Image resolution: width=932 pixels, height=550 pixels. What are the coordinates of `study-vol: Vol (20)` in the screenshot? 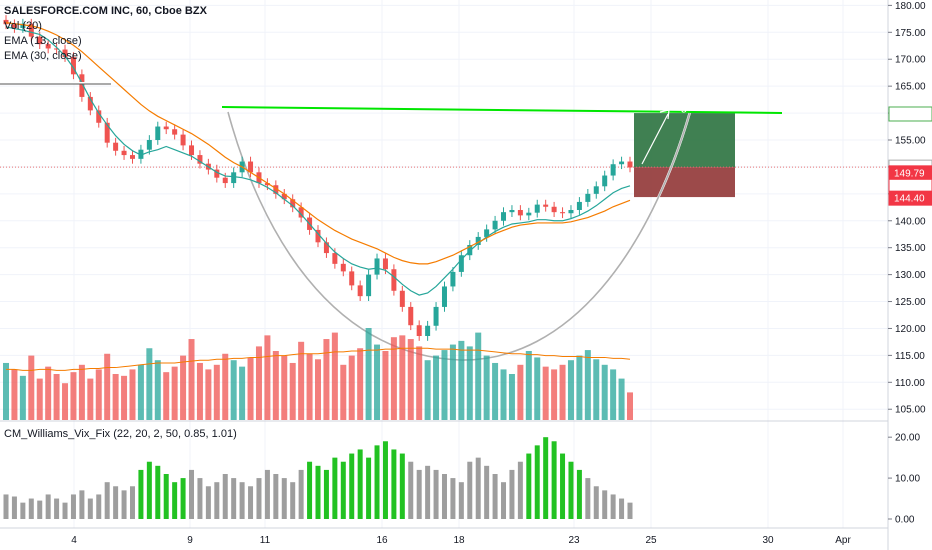 It's located at (23, 26).